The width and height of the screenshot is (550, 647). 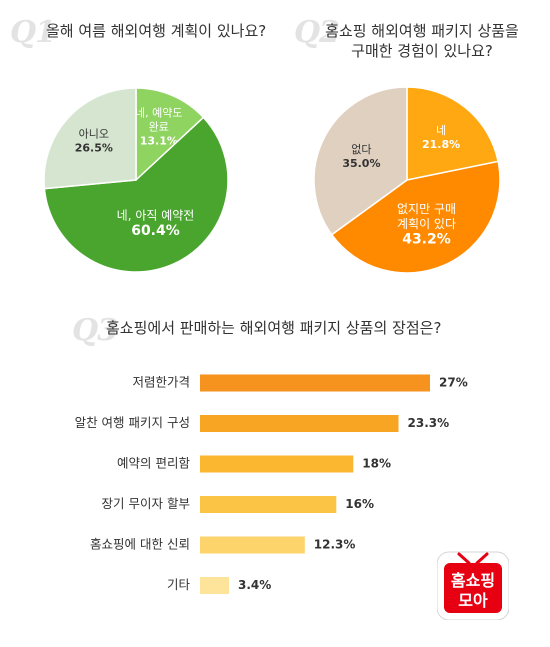 I want to click on q3-title: 홈쇼핑에서 판매하는 해외여행 패키지 상품의 장점은?, so click(x=274, y=328).